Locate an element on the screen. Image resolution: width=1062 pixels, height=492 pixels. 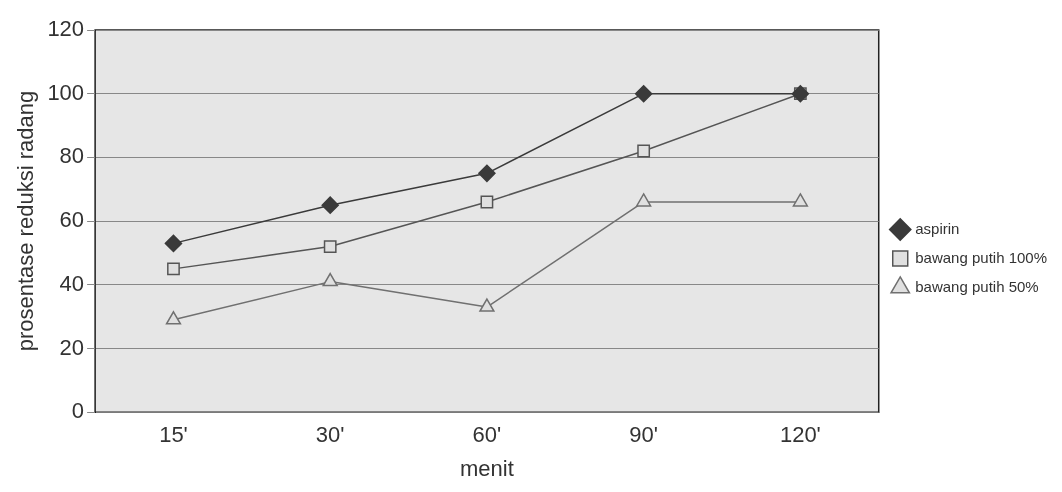
x-tick-label: 15' is located at coordinates (173, 435).